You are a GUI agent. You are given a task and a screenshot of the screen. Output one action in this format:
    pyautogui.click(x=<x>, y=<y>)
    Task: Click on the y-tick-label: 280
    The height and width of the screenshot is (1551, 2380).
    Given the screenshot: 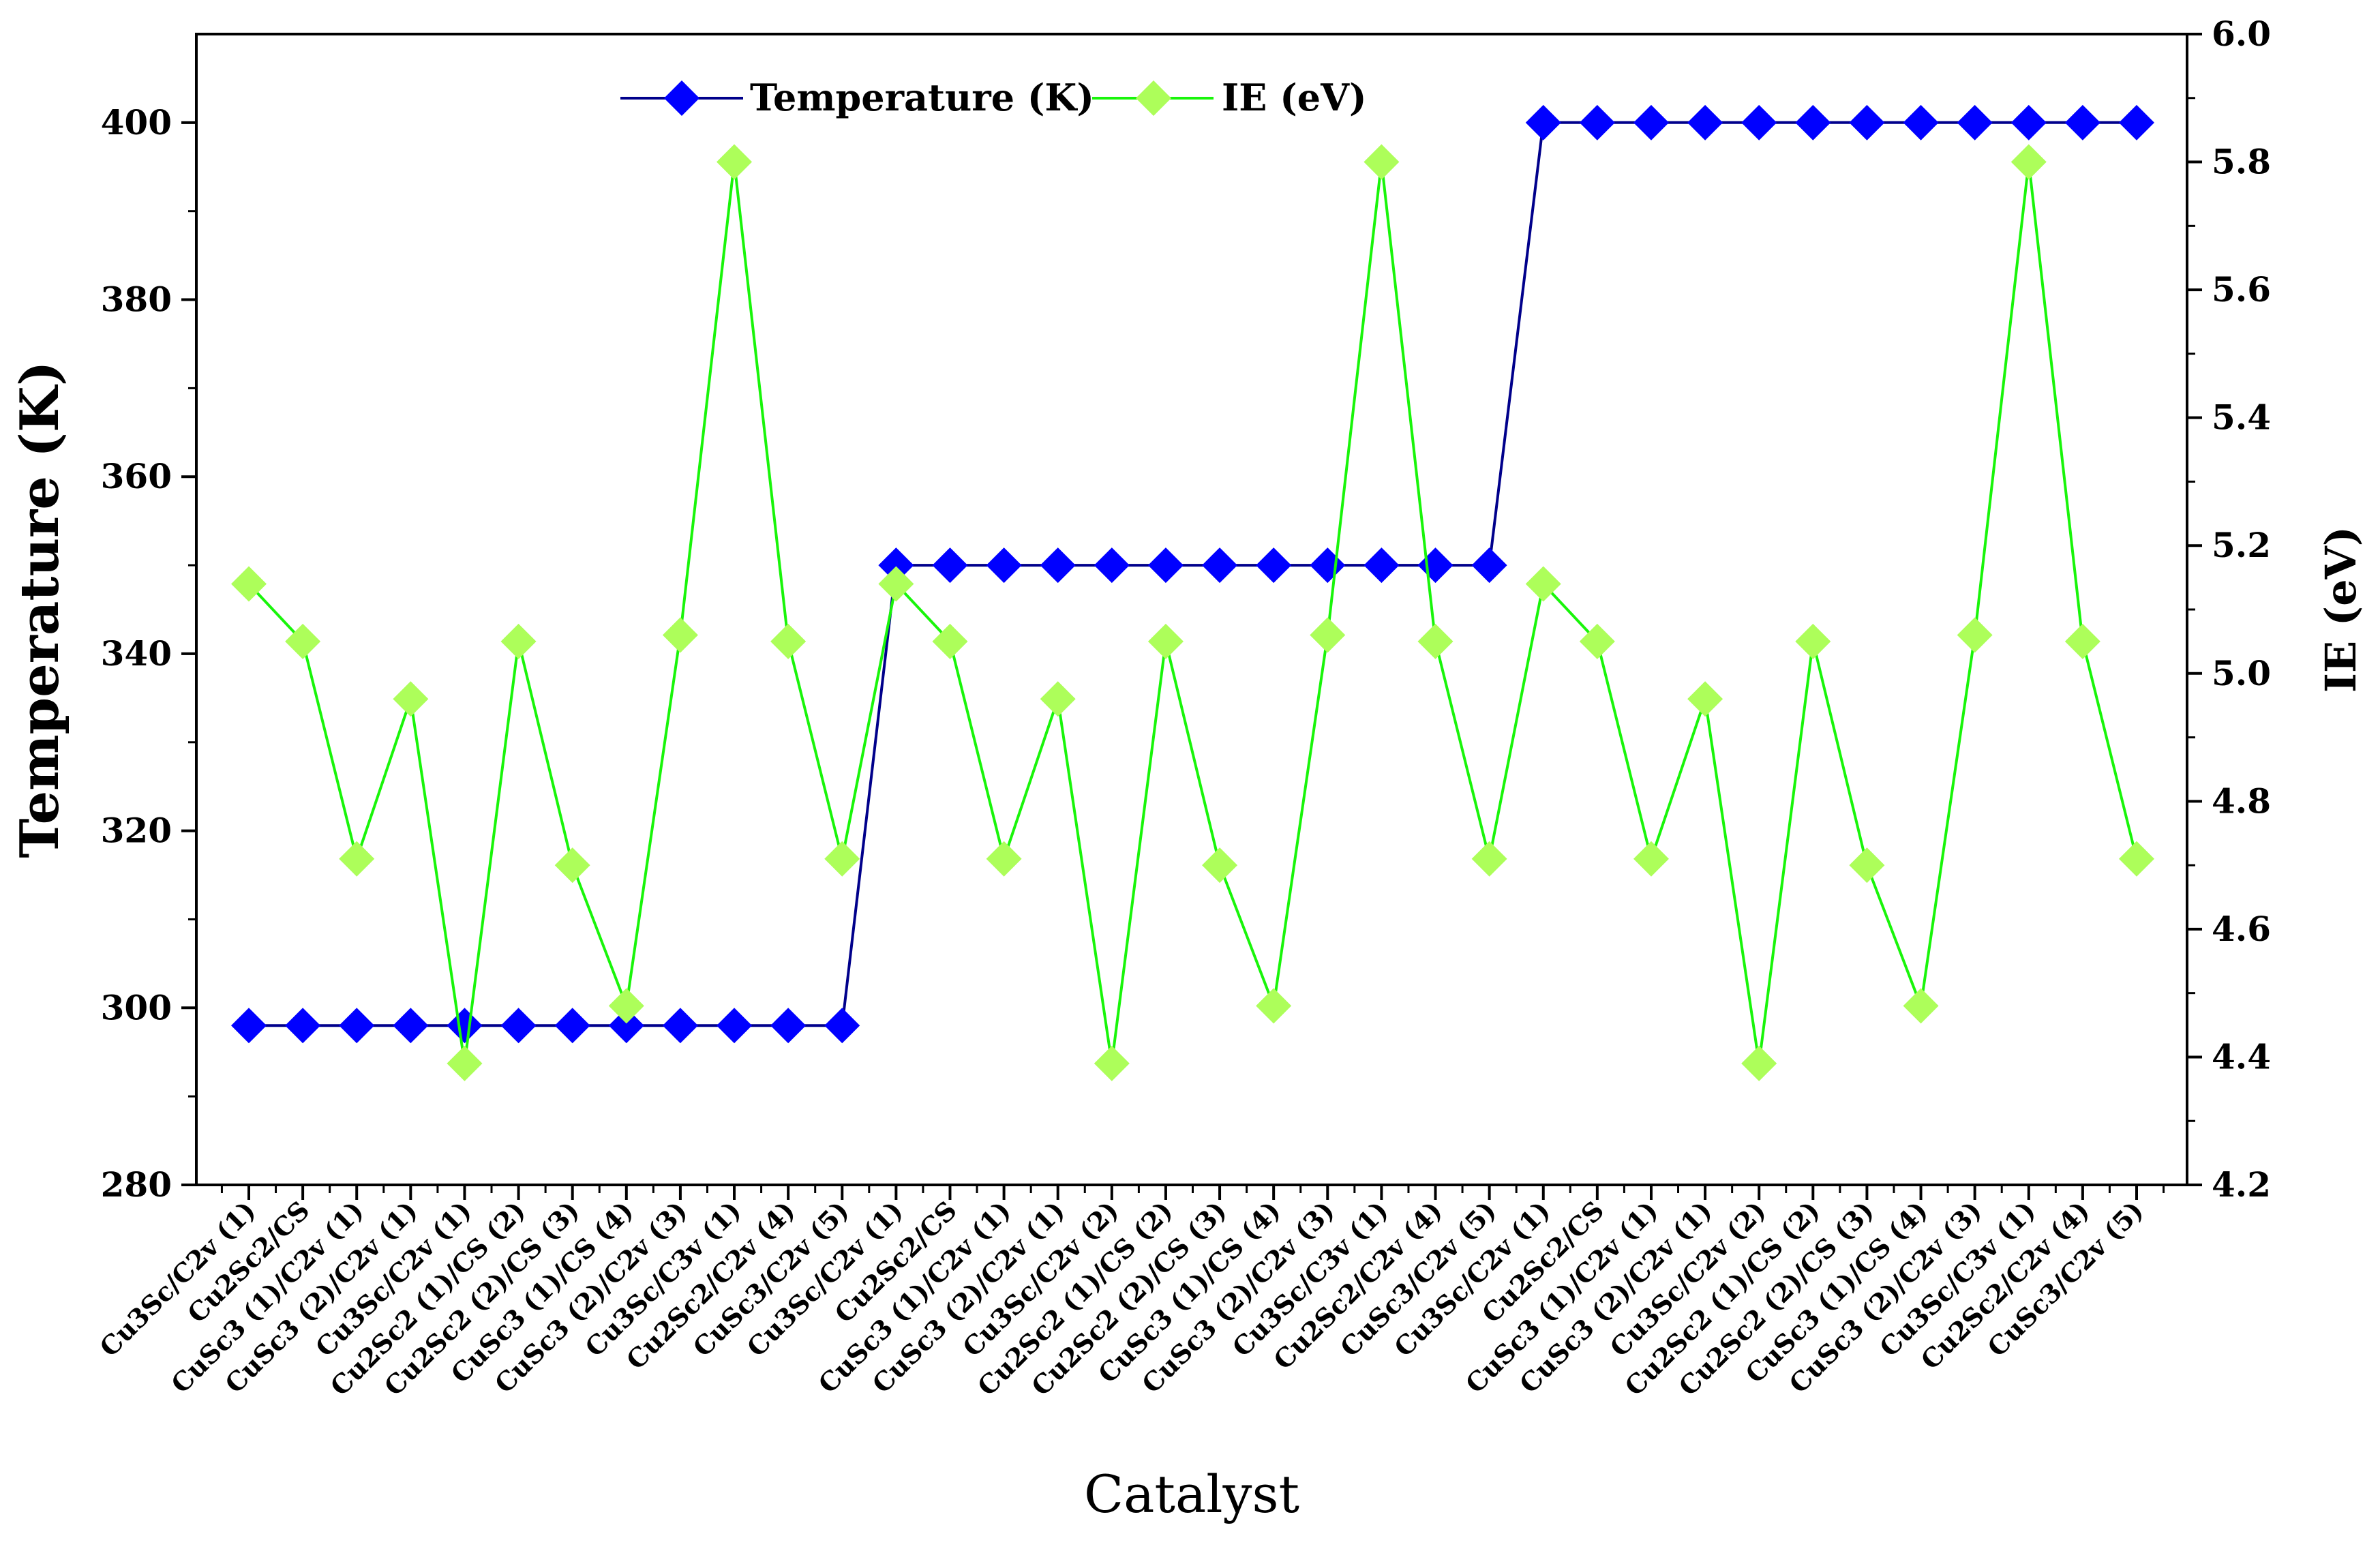 What is the action you would take?
    pyautogui.click(x=136, y=1184)
    